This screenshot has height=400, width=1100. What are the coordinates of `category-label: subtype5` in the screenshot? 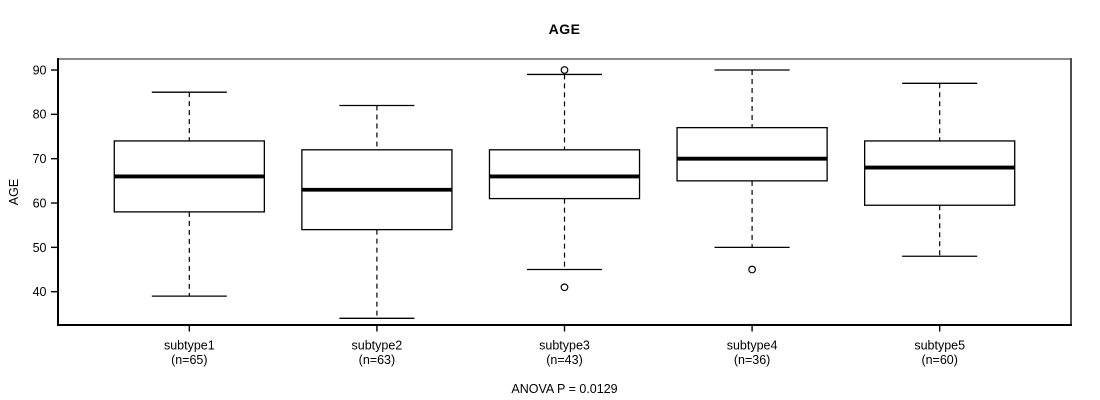 It's located at (939, 346).